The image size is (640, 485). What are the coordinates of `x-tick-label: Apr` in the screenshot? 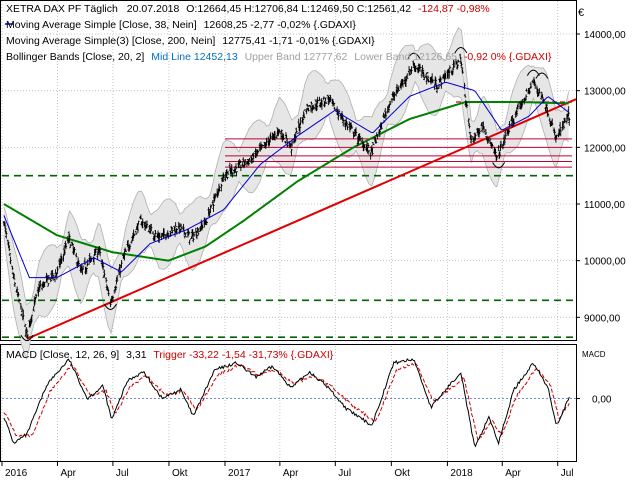 It's located at (513, 473).